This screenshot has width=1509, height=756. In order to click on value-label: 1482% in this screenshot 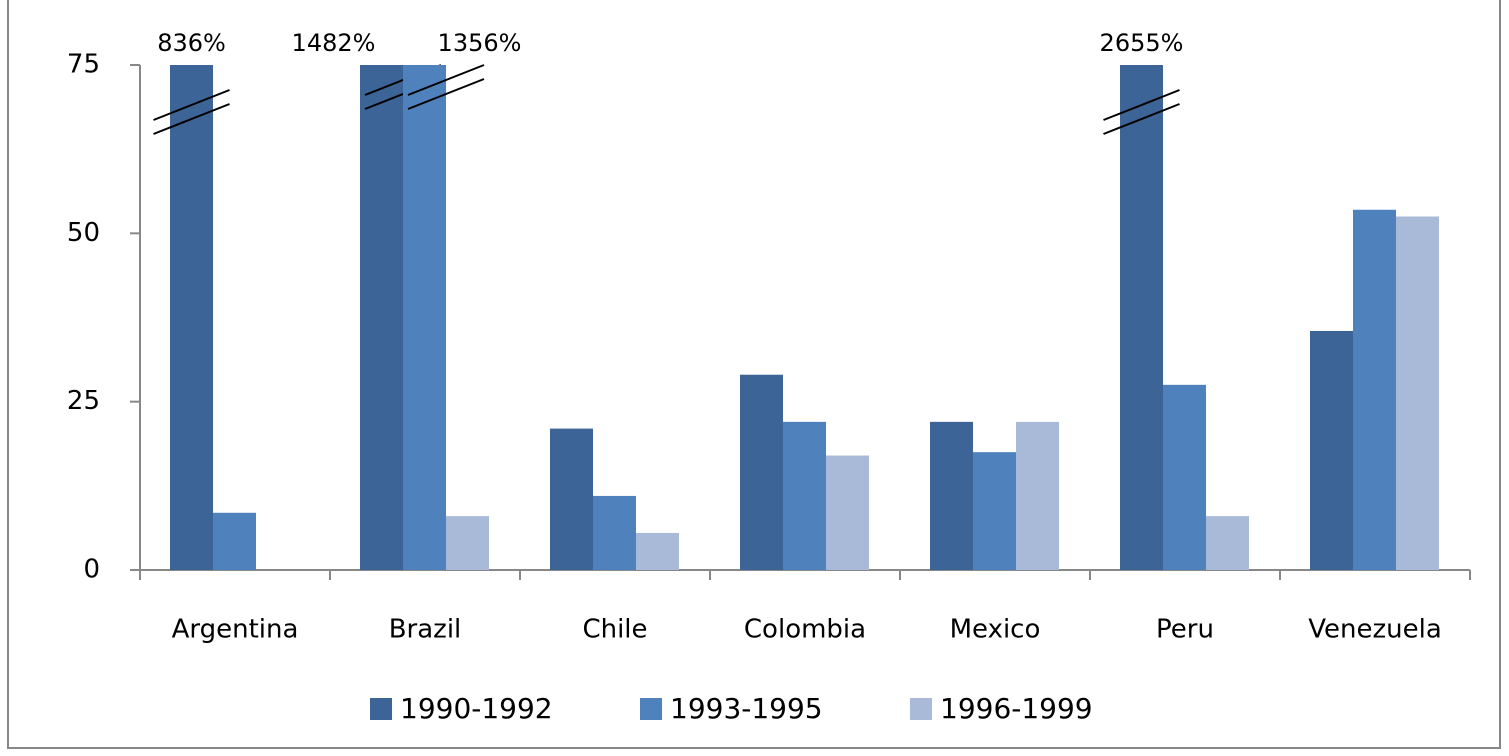, I will do `click(334, 43)`.